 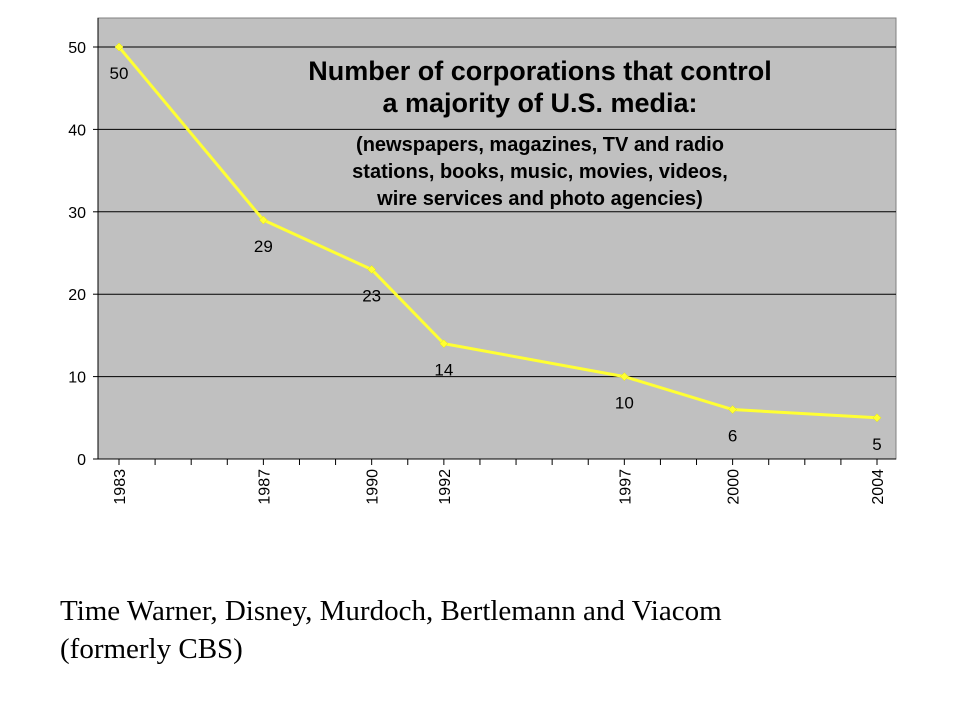 I want to click on data-label: 10, so click(x=624, y=403).